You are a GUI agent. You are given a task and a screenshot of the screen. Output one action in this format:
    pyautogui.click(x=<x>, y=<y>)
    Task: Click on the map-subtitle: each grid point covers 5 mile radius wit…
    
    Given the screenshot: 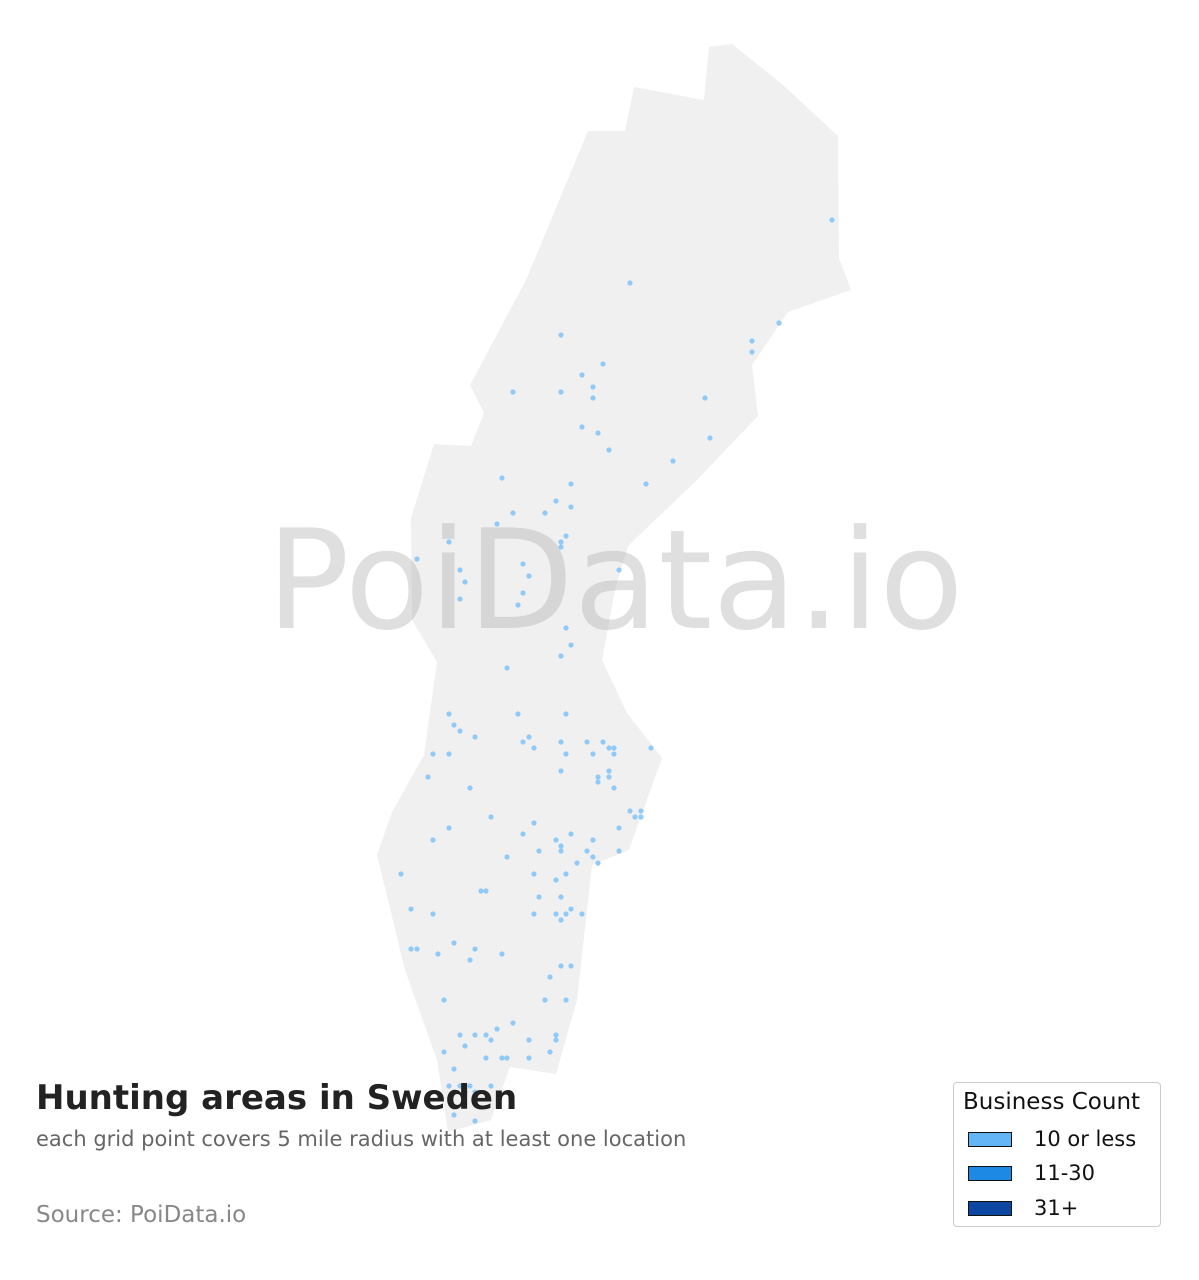 What is the action you would take?
    pyautogui.click(x=361, y=1139)
    